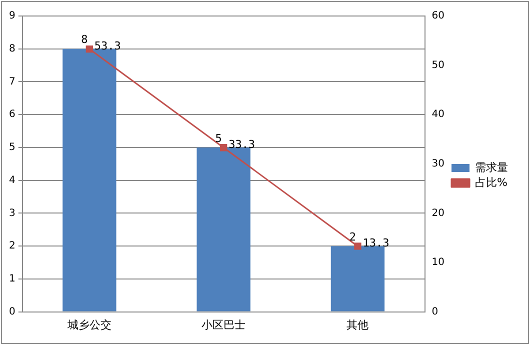 This screenshot has width=530, height=345. Describe the element at coordinates (12, 312) in the screenshot. I see `y-tick-label: 0` at that location.